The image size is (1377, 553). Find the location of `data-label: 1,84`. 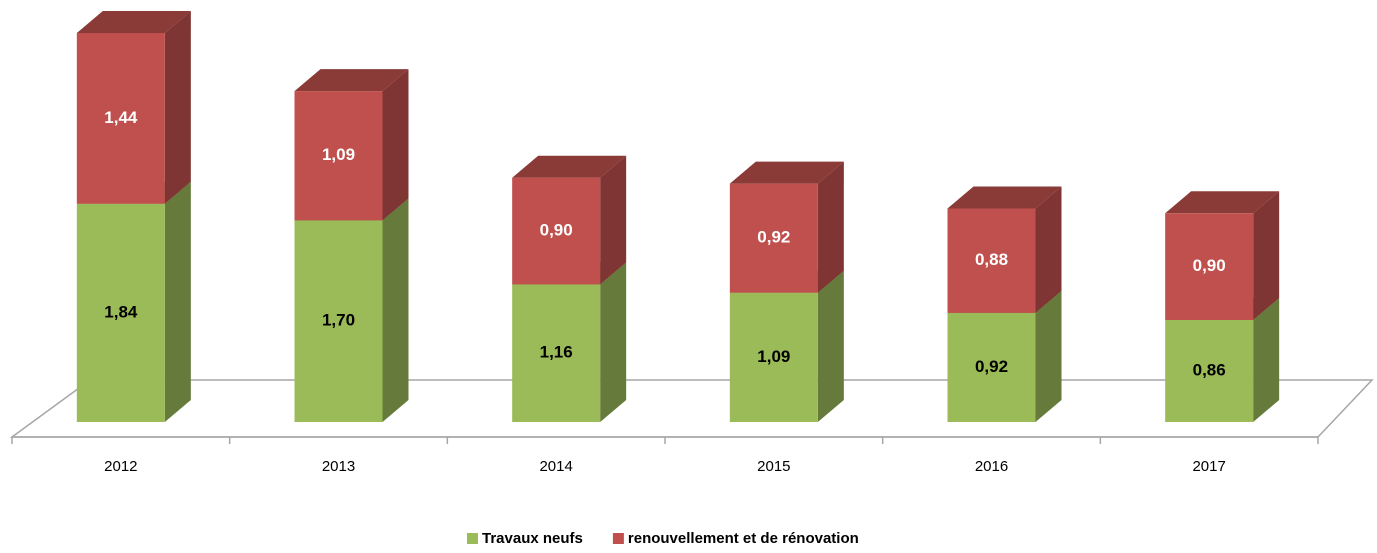

data-label: 1,84 is located at coordinates (121, 311).